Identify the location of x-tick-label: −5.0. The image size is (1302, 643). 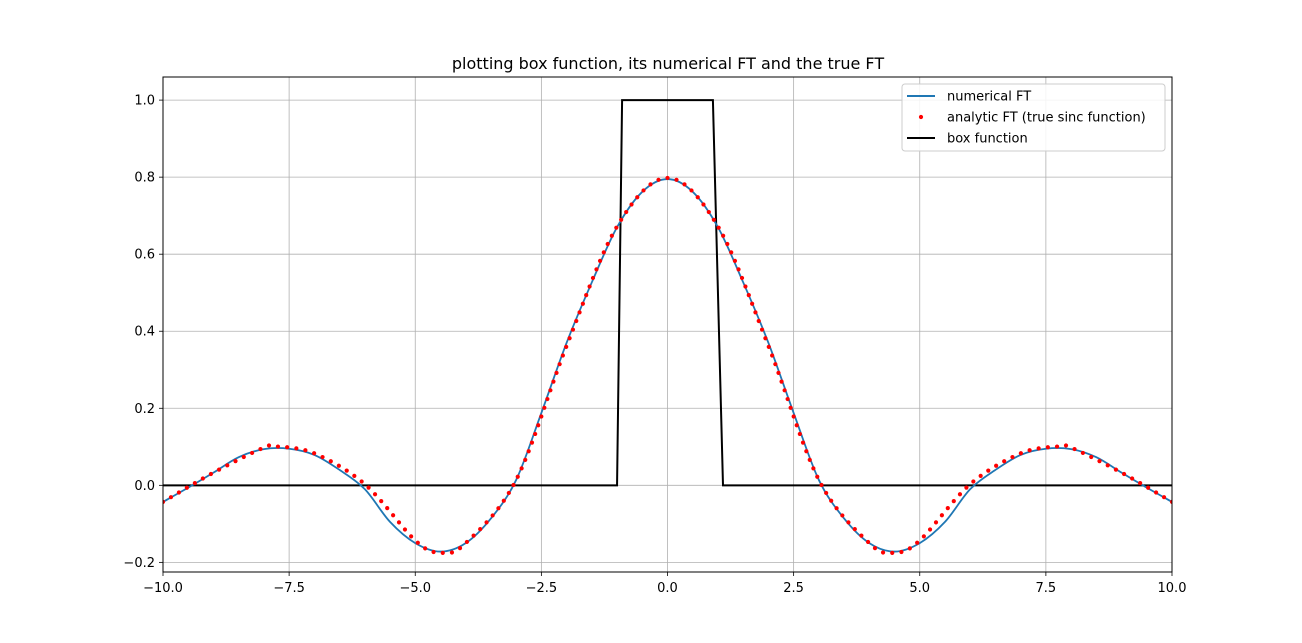
(415, 588).